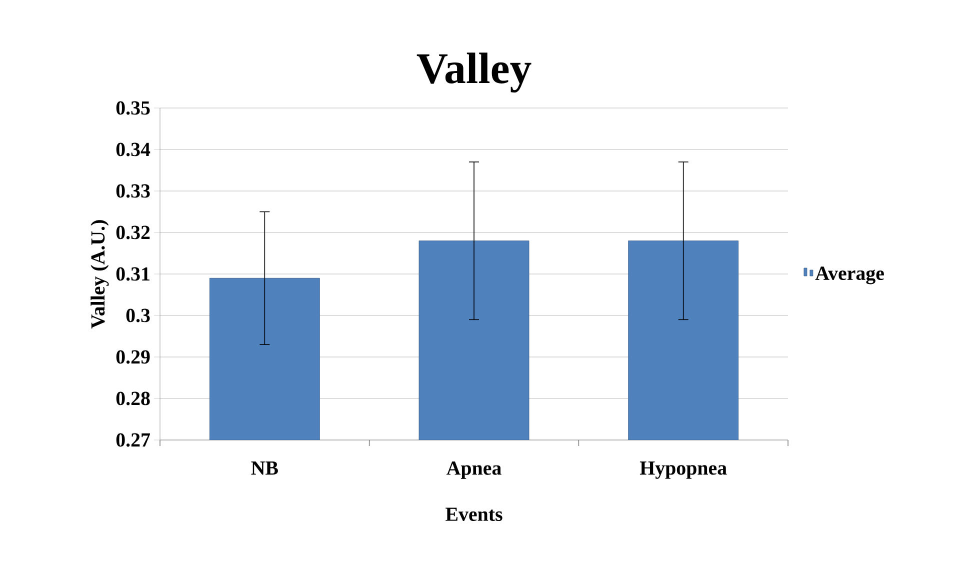  I want to click on x-tick-label: Apnea, so click(474, 470).